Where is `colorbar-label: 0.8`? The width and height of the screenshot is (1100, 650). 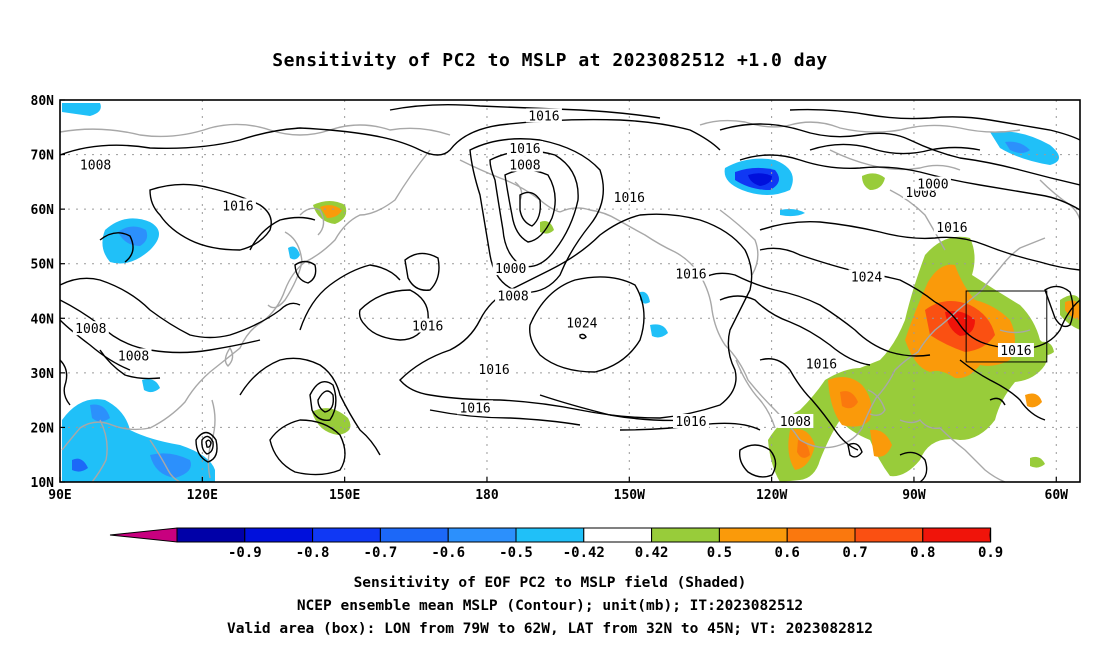 colorbar-label: 0.8 is located at coordinates (922, 553).